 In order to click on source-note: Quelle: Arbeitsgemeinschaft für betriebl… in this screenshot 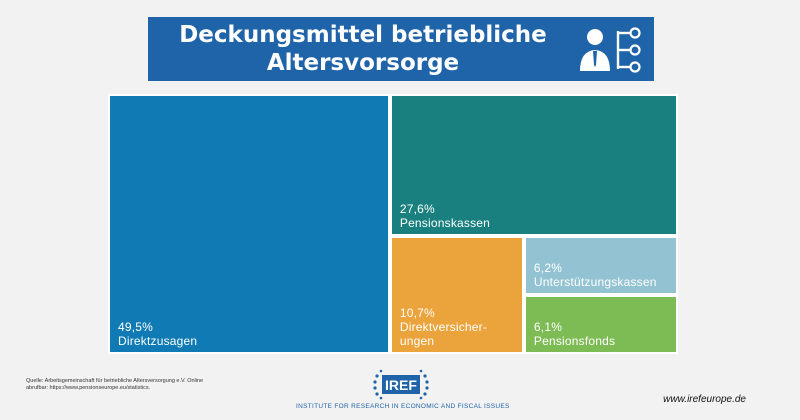, I will do `click(141, 385)`.